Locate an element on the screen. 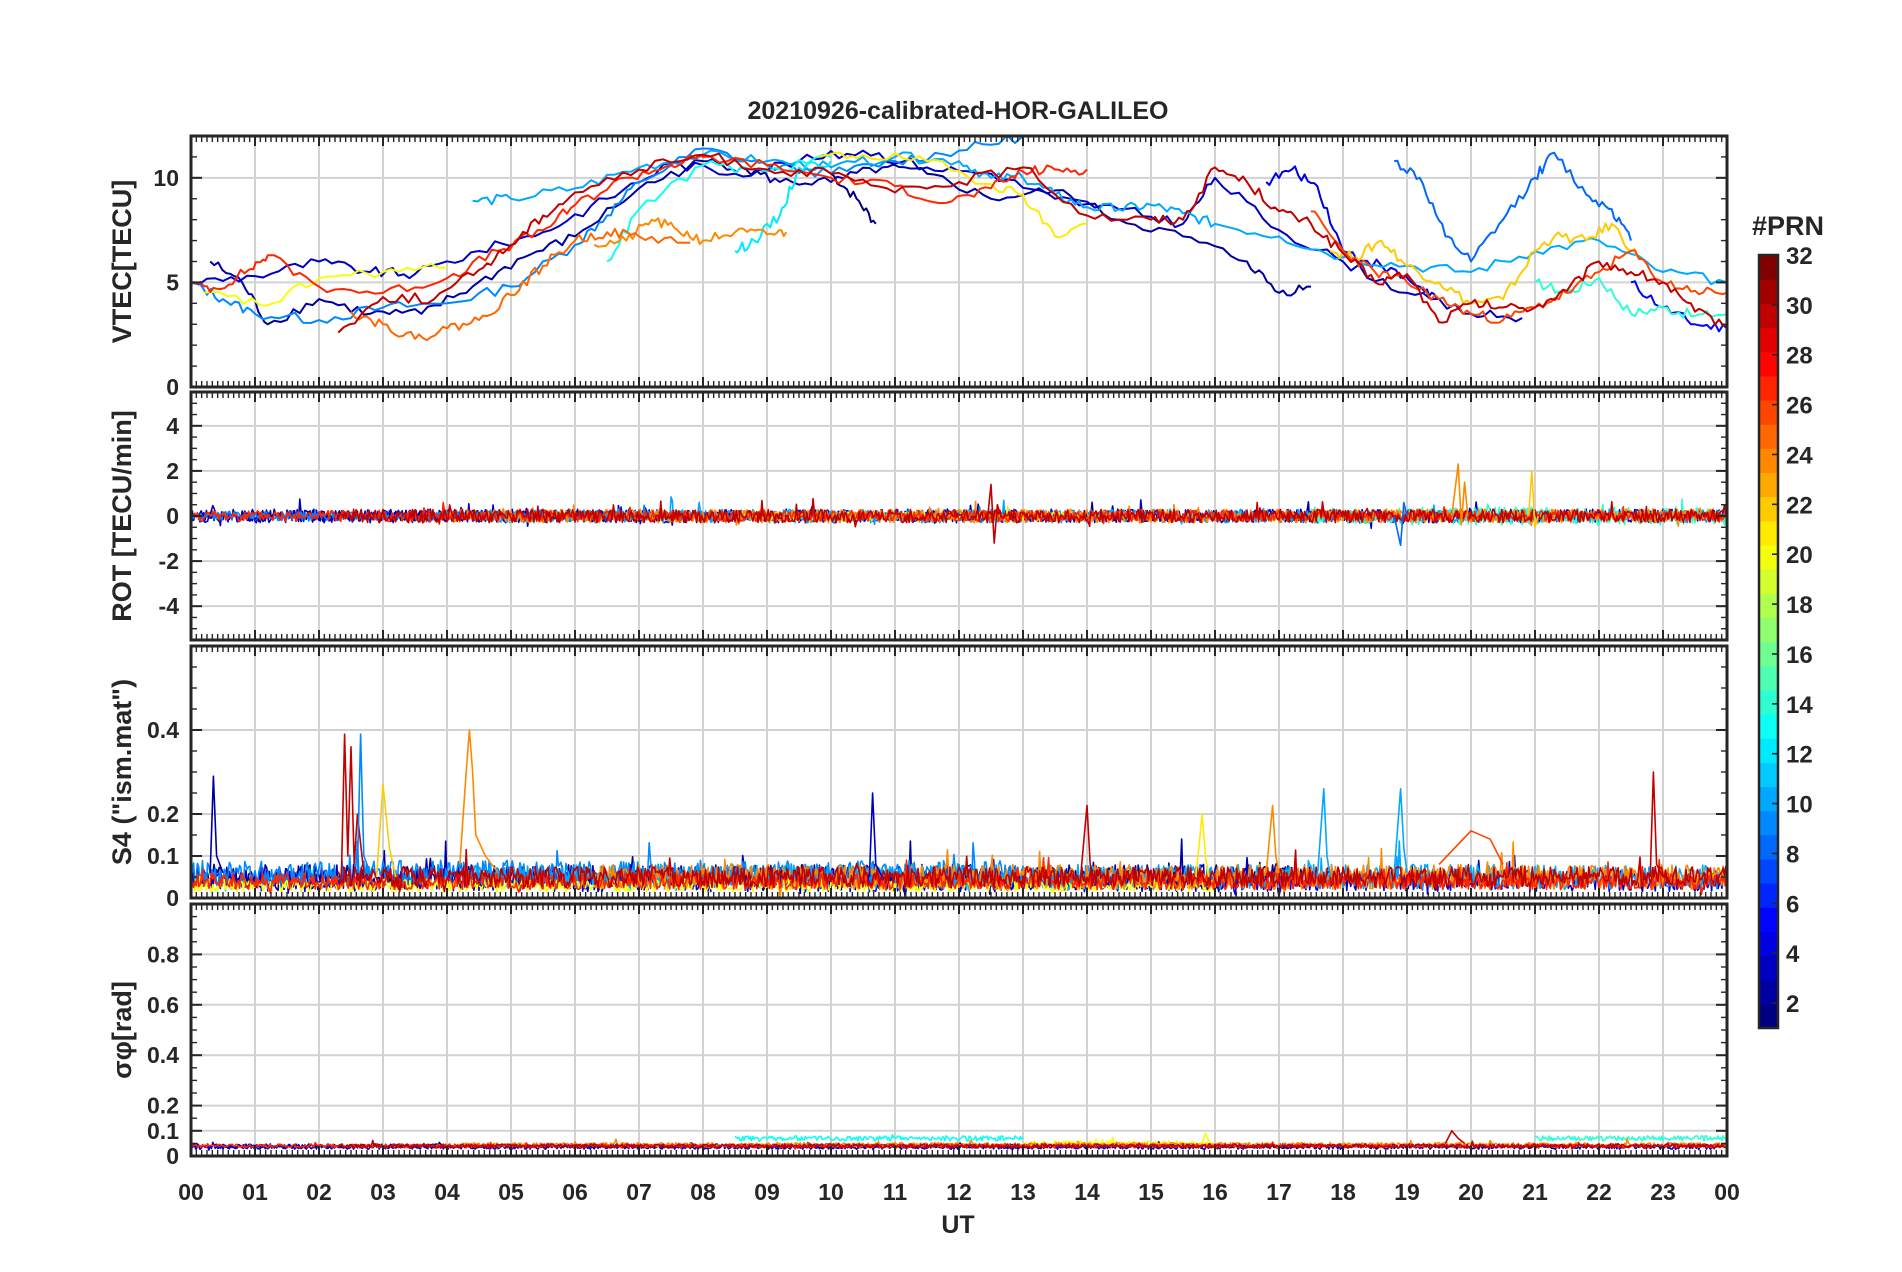 The image size is (1902, 1272). x-tick-label: 03 is located at coordinates (383, 1192).